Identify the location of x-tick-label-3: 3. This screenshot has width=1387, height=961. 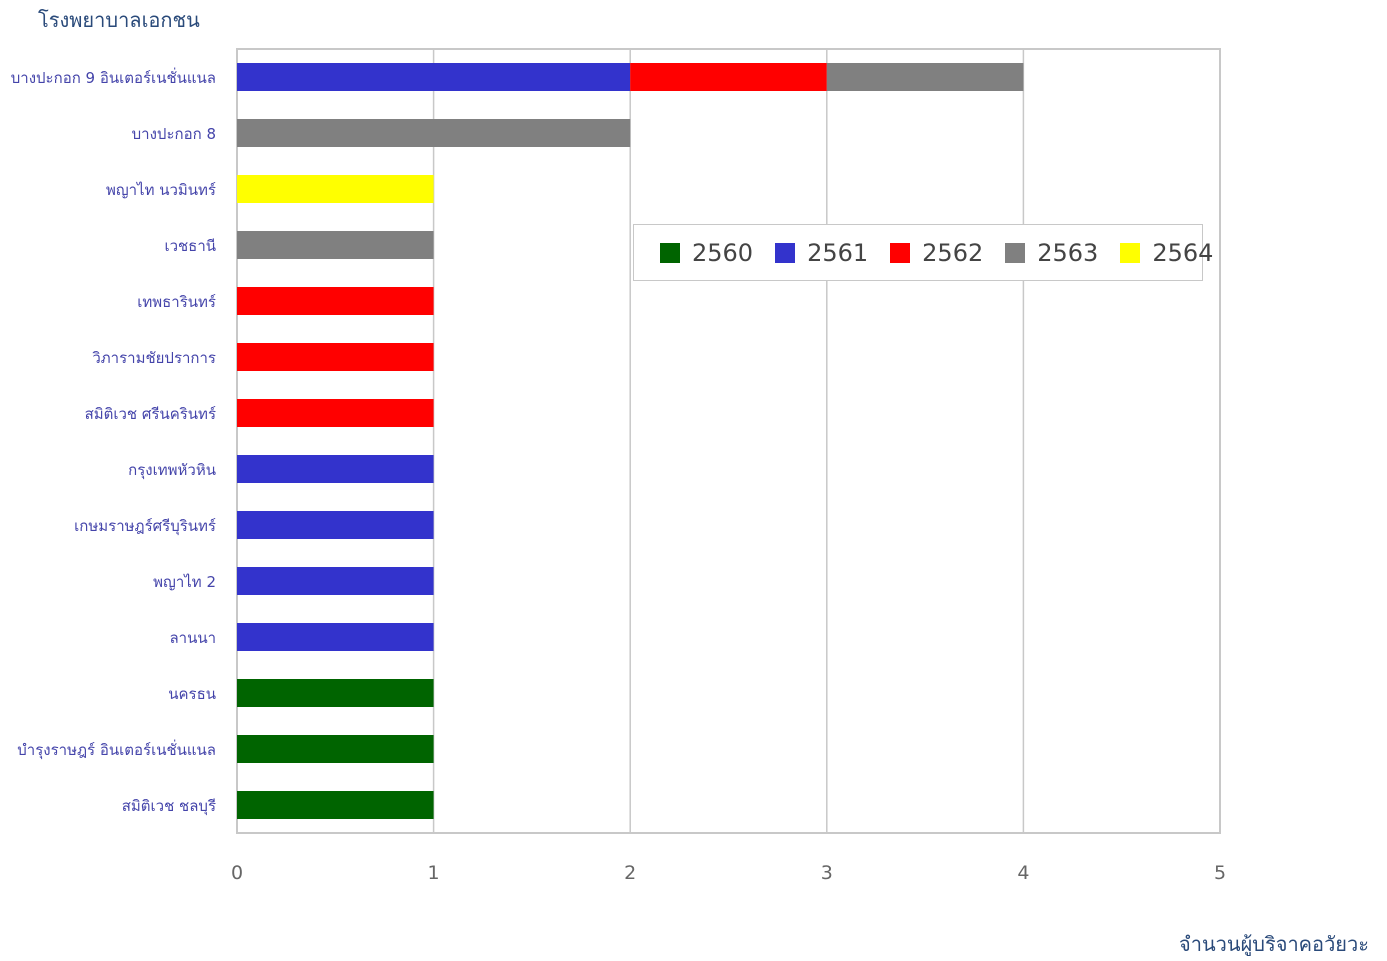
(827, 873).